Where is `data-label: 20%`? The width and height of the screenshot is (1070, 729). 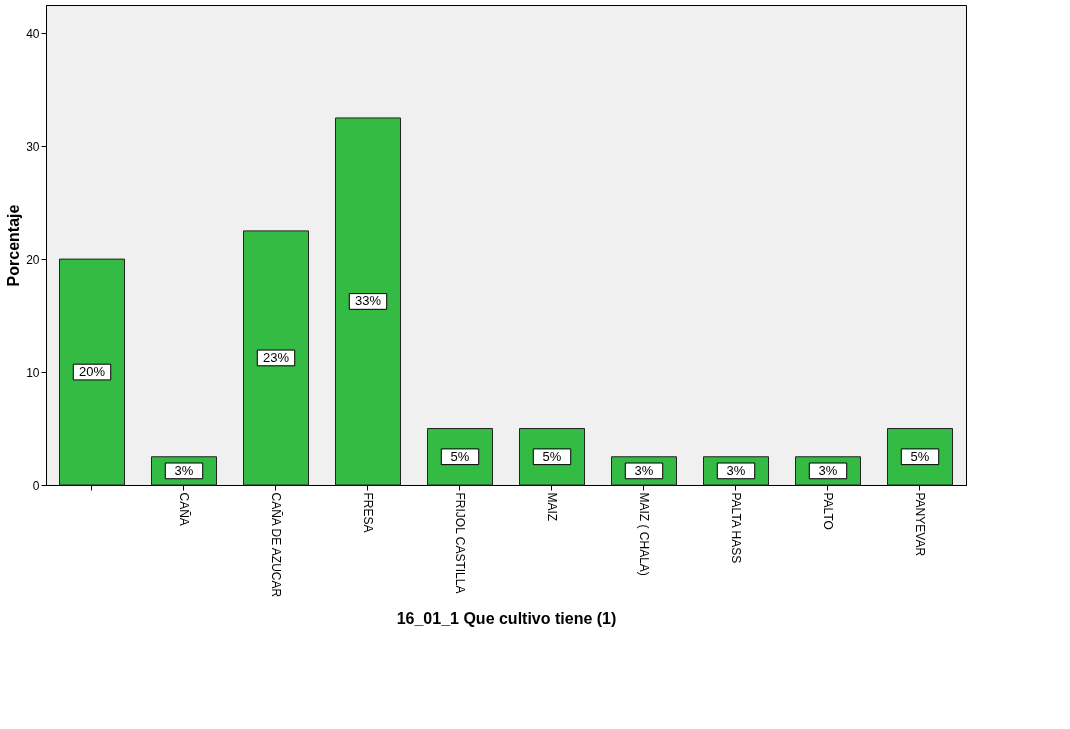 data-label: 20% is located at coordinates (92, 372).